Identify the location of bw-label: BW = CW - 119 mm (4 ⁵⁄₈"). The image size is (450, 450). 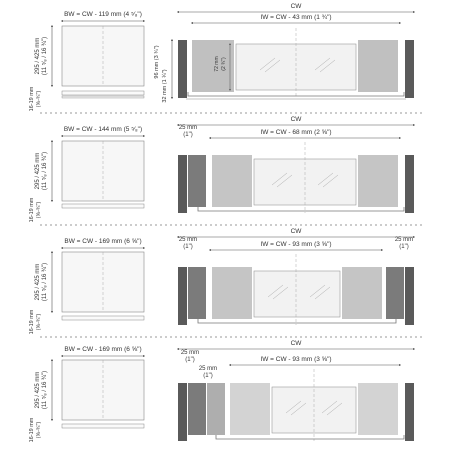
(103, 14).